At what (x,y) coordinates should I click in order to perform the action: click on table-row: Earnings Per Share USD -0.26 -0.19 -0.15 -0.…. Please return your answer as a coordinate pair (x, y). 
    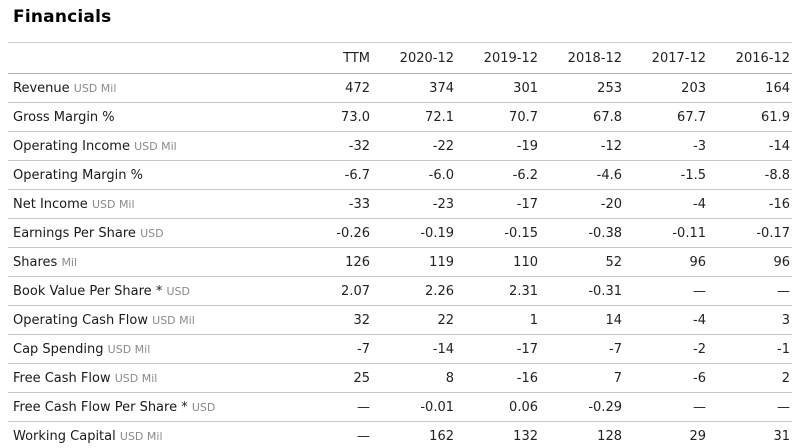
    Looking at the image, I should click on (400, 233).